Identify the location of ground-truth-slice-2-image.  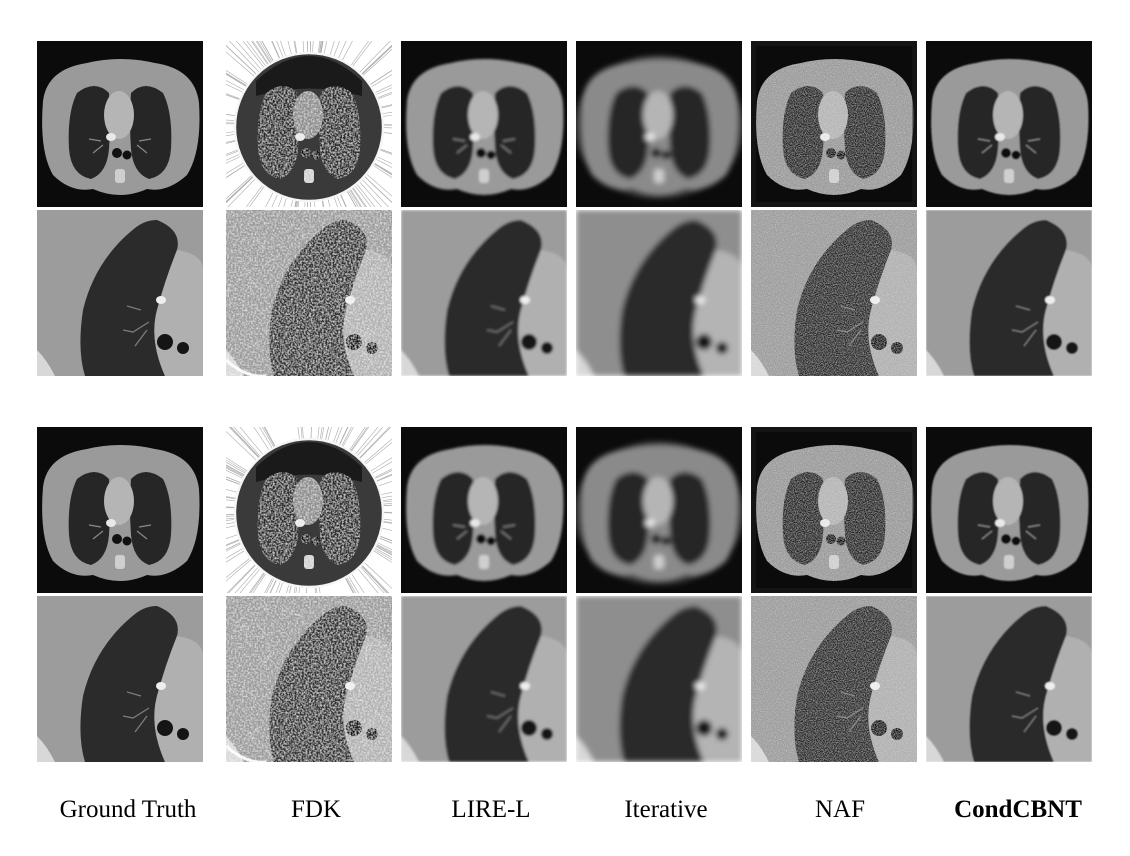
(120, 510).